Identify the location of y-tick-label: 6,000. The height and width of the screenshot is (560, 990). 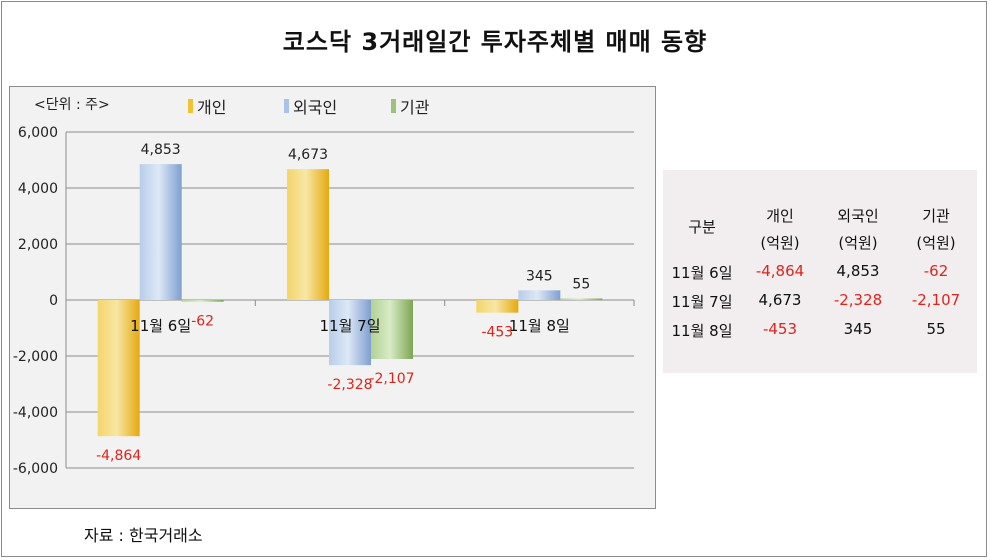
(38, 133).